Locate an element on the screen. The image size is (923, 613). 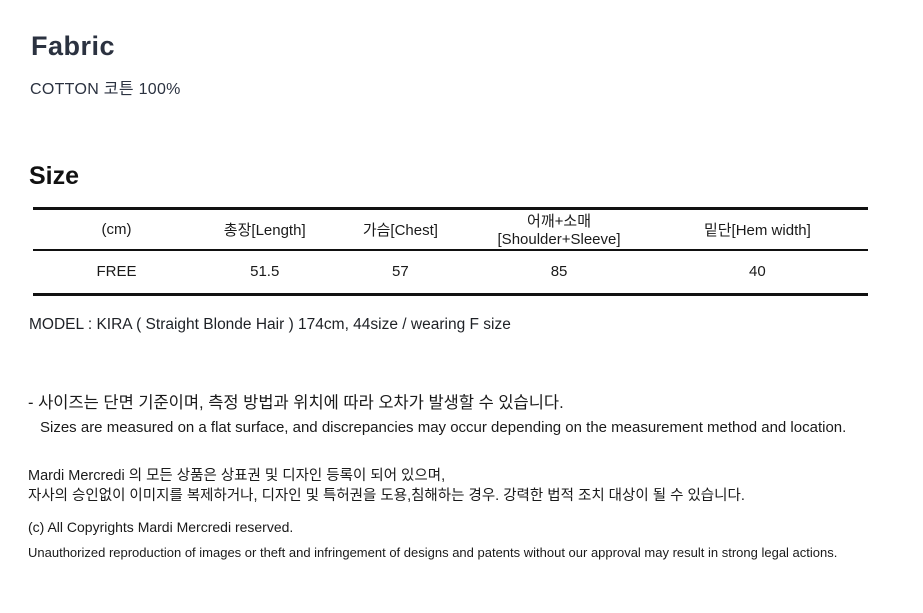
size-chart-header-length: 총장[Length] is located at coordinates (264, 230).